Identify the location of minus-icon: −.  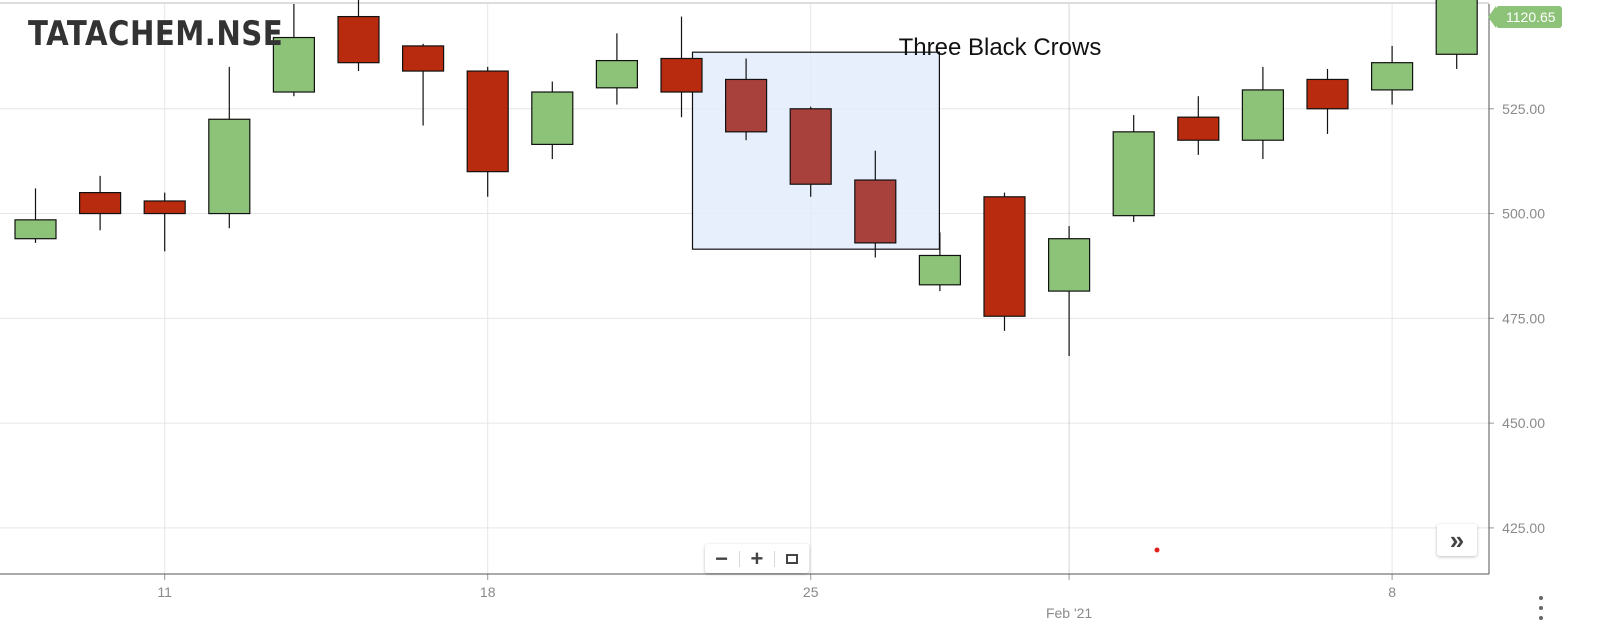
(722, 558).